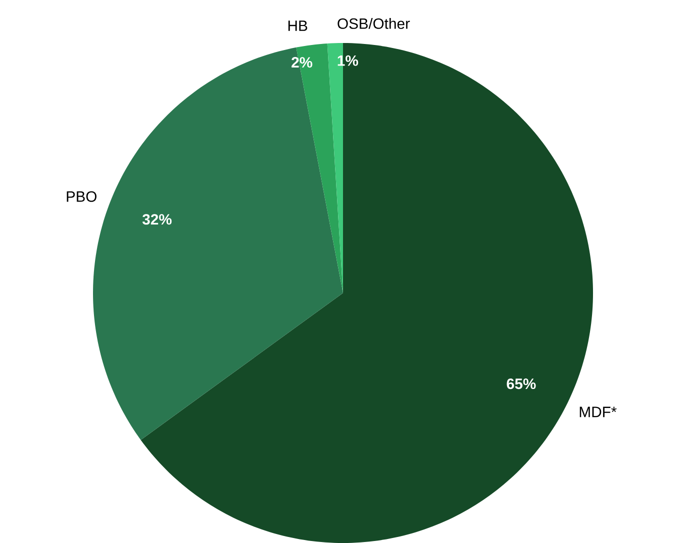  I want to click on slice-label: PBO, so click(81, 196).